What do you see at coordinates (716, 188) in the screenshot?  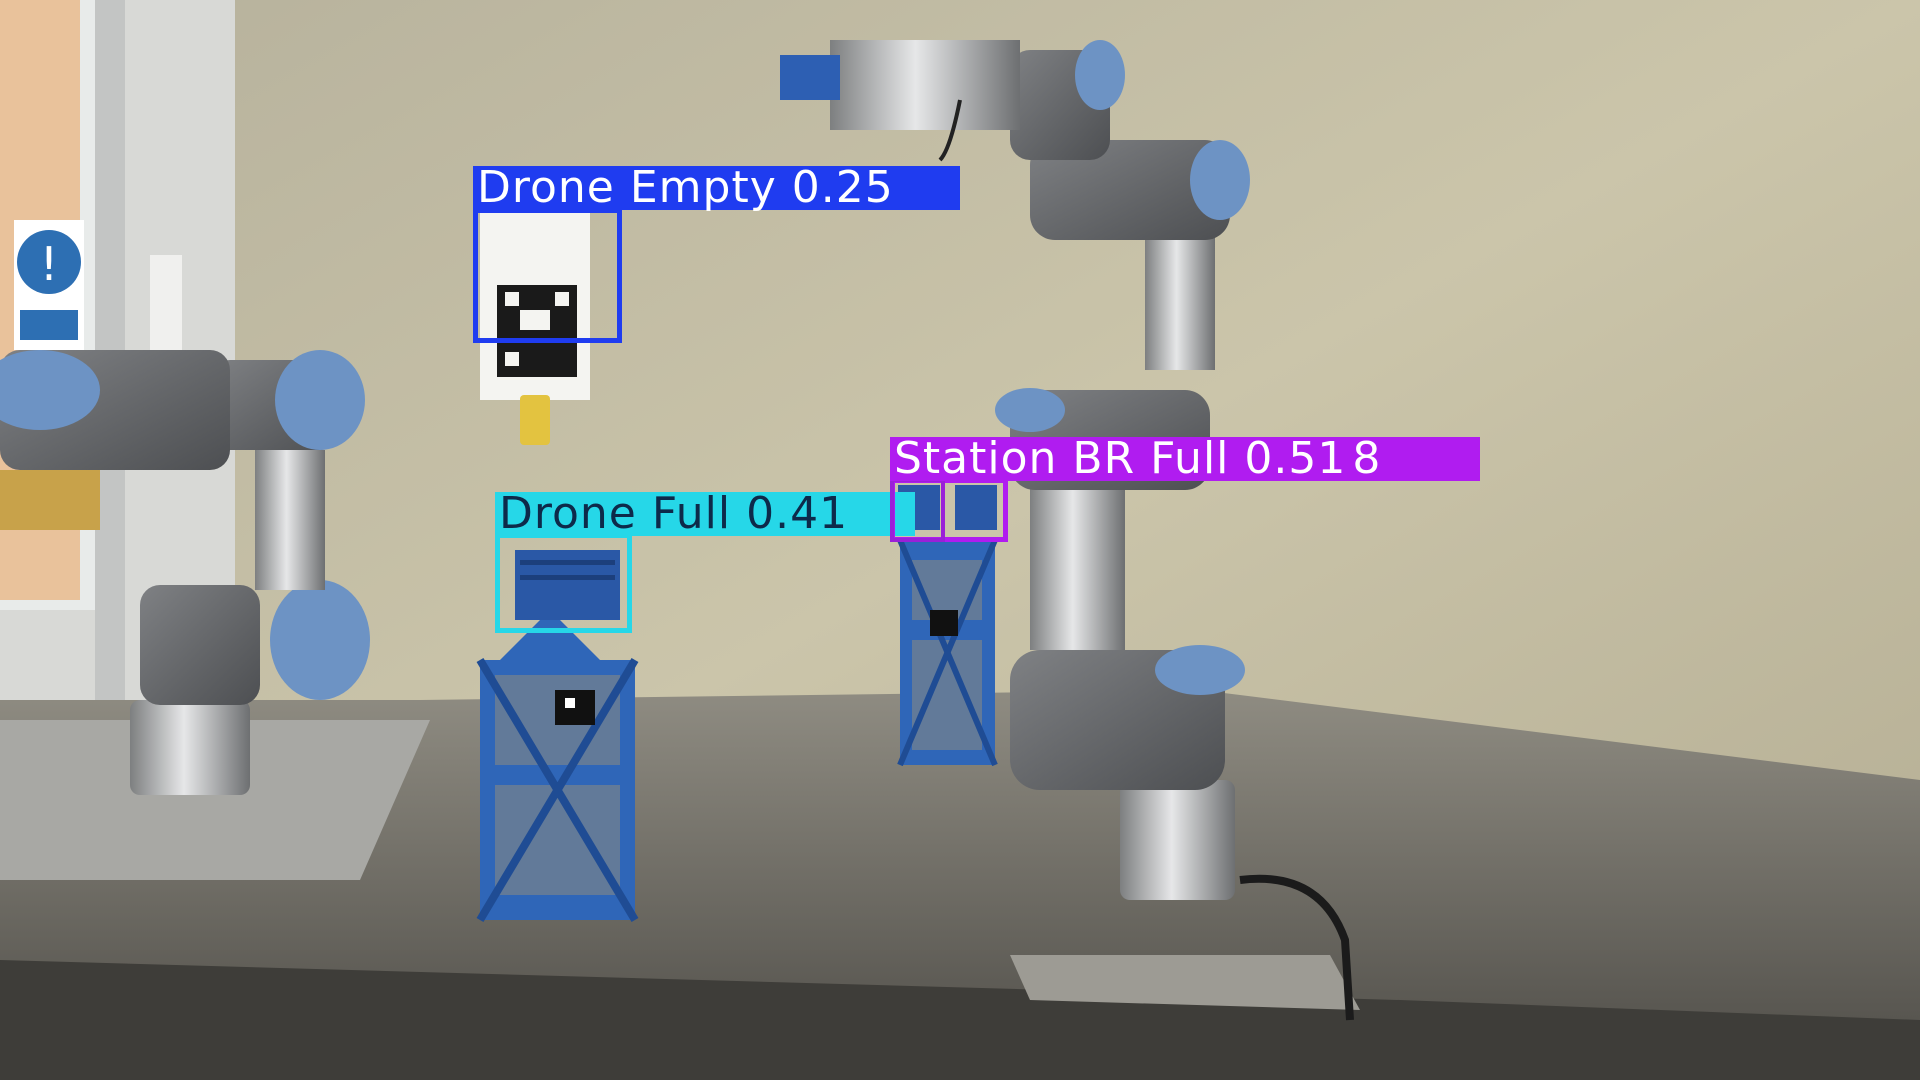 I see `drone-empty-label: Drone Empty 0.25` at bounding box center [716, 188].